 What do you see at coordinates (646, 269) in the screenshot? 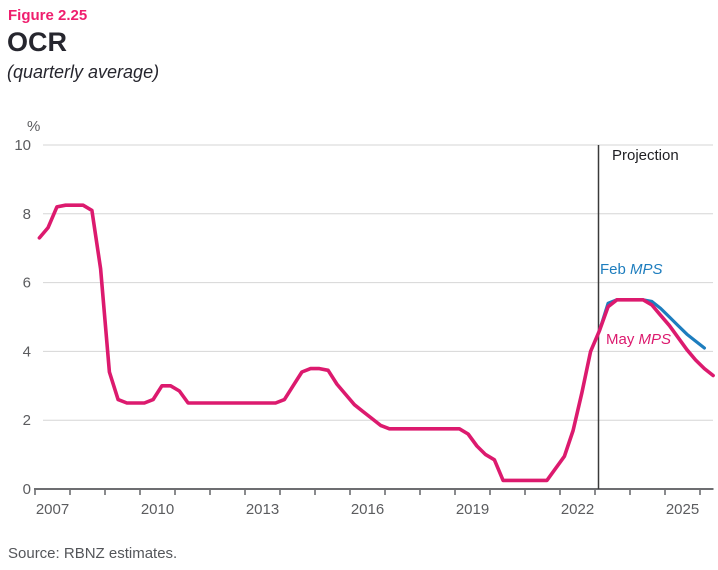
I see `feb-mps-label-italic: MPS` at bounding box center [646, 269].